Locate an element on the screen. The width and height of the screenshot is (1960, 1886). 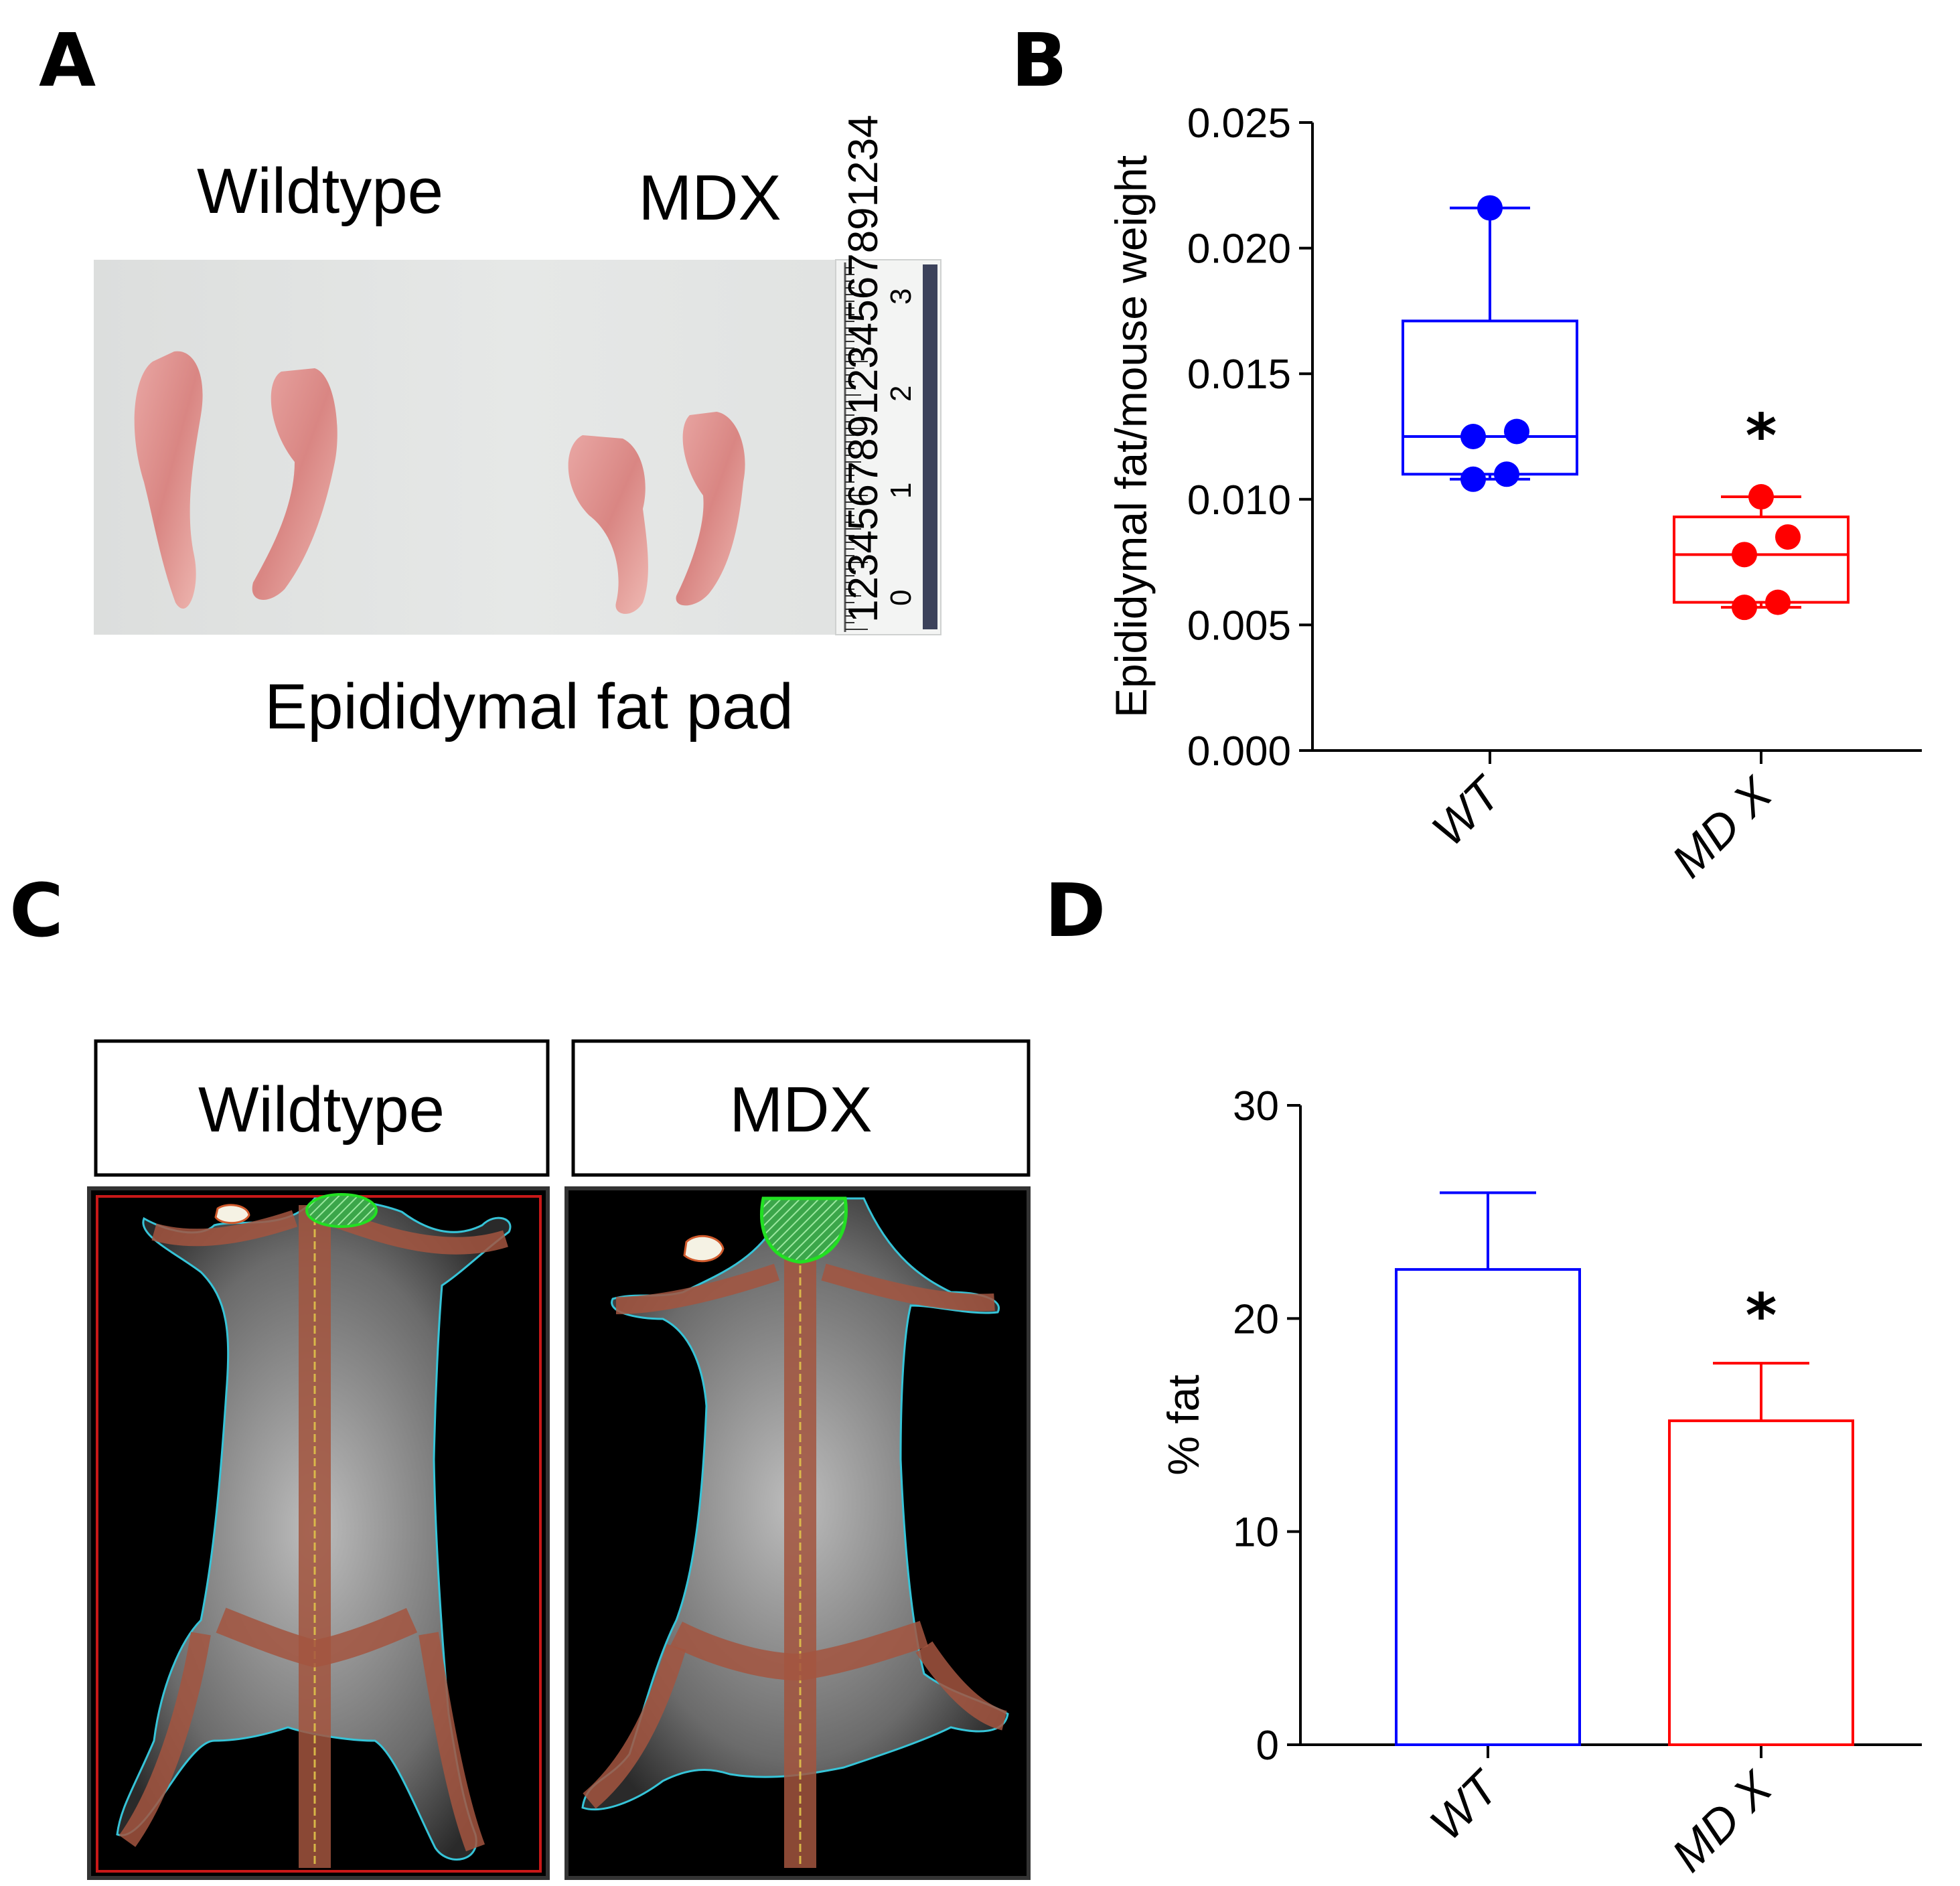
panel-letter-d: D is located at coordinates (1076, 911).